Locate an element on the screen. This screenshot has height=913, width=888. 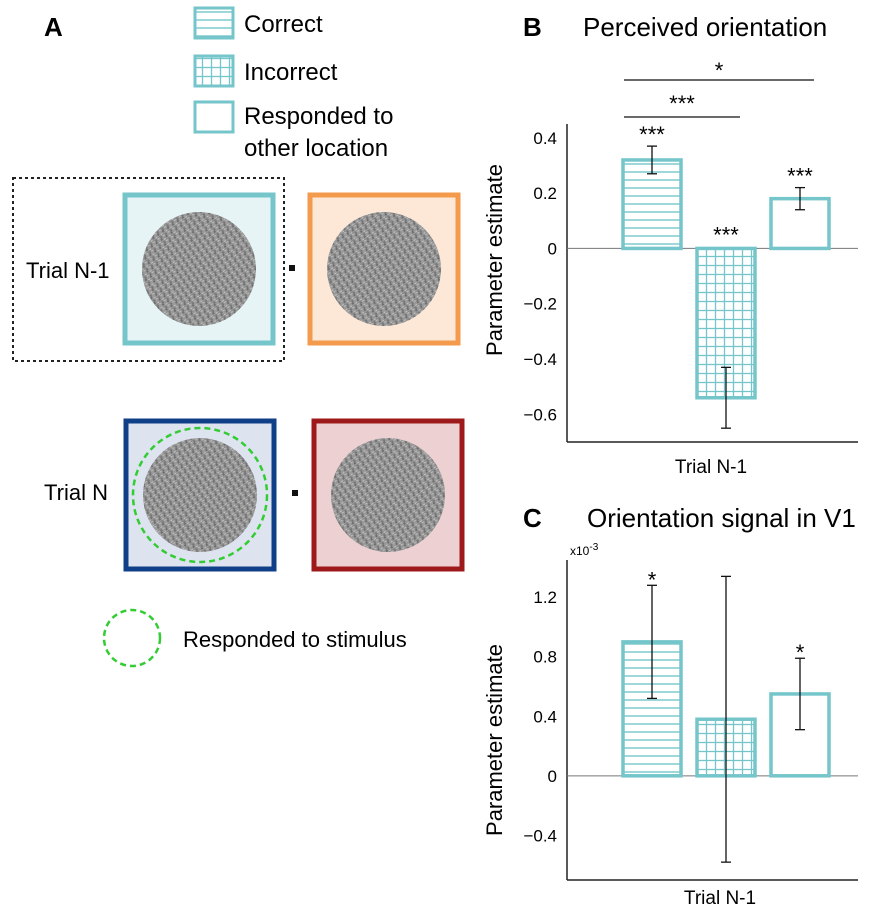
chart-b-ytick-label: 0 is located at coordinates (552, 248).